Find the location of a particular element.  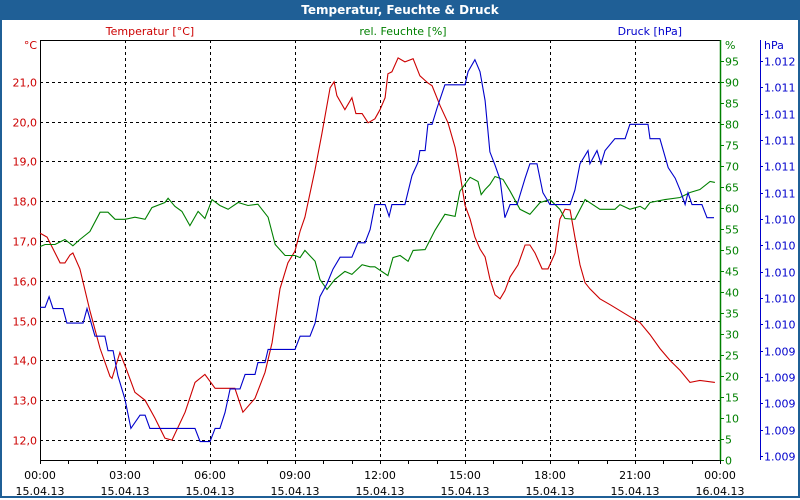

legend-press: Druck [hPa] is located at coordinates (650, 31).